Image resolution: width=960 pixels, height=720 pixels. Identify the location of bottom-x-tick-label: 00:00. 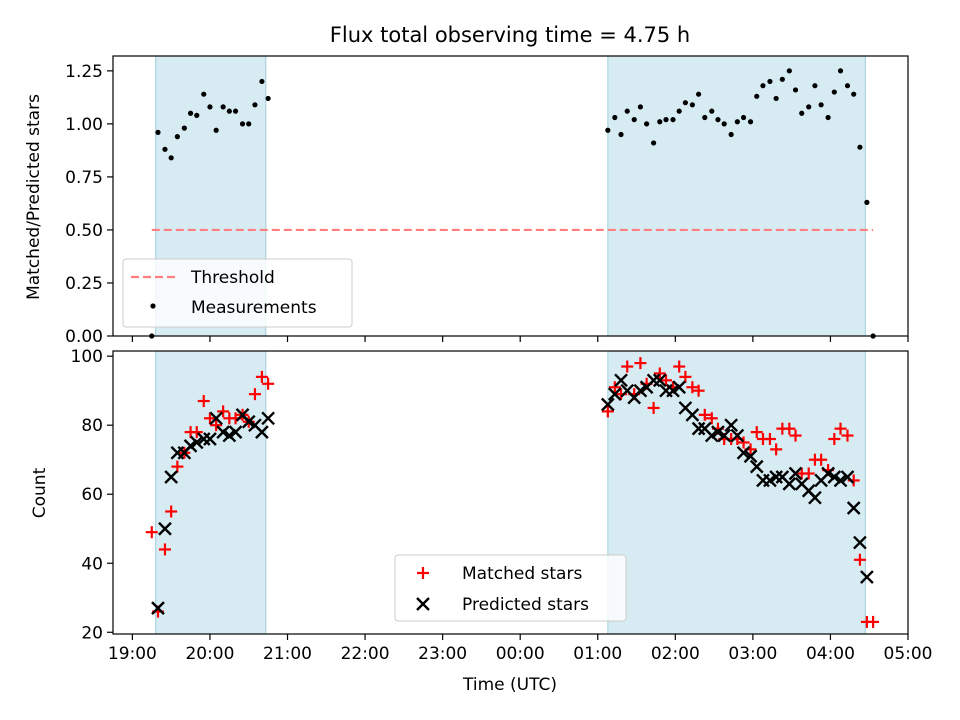
(520, 654).